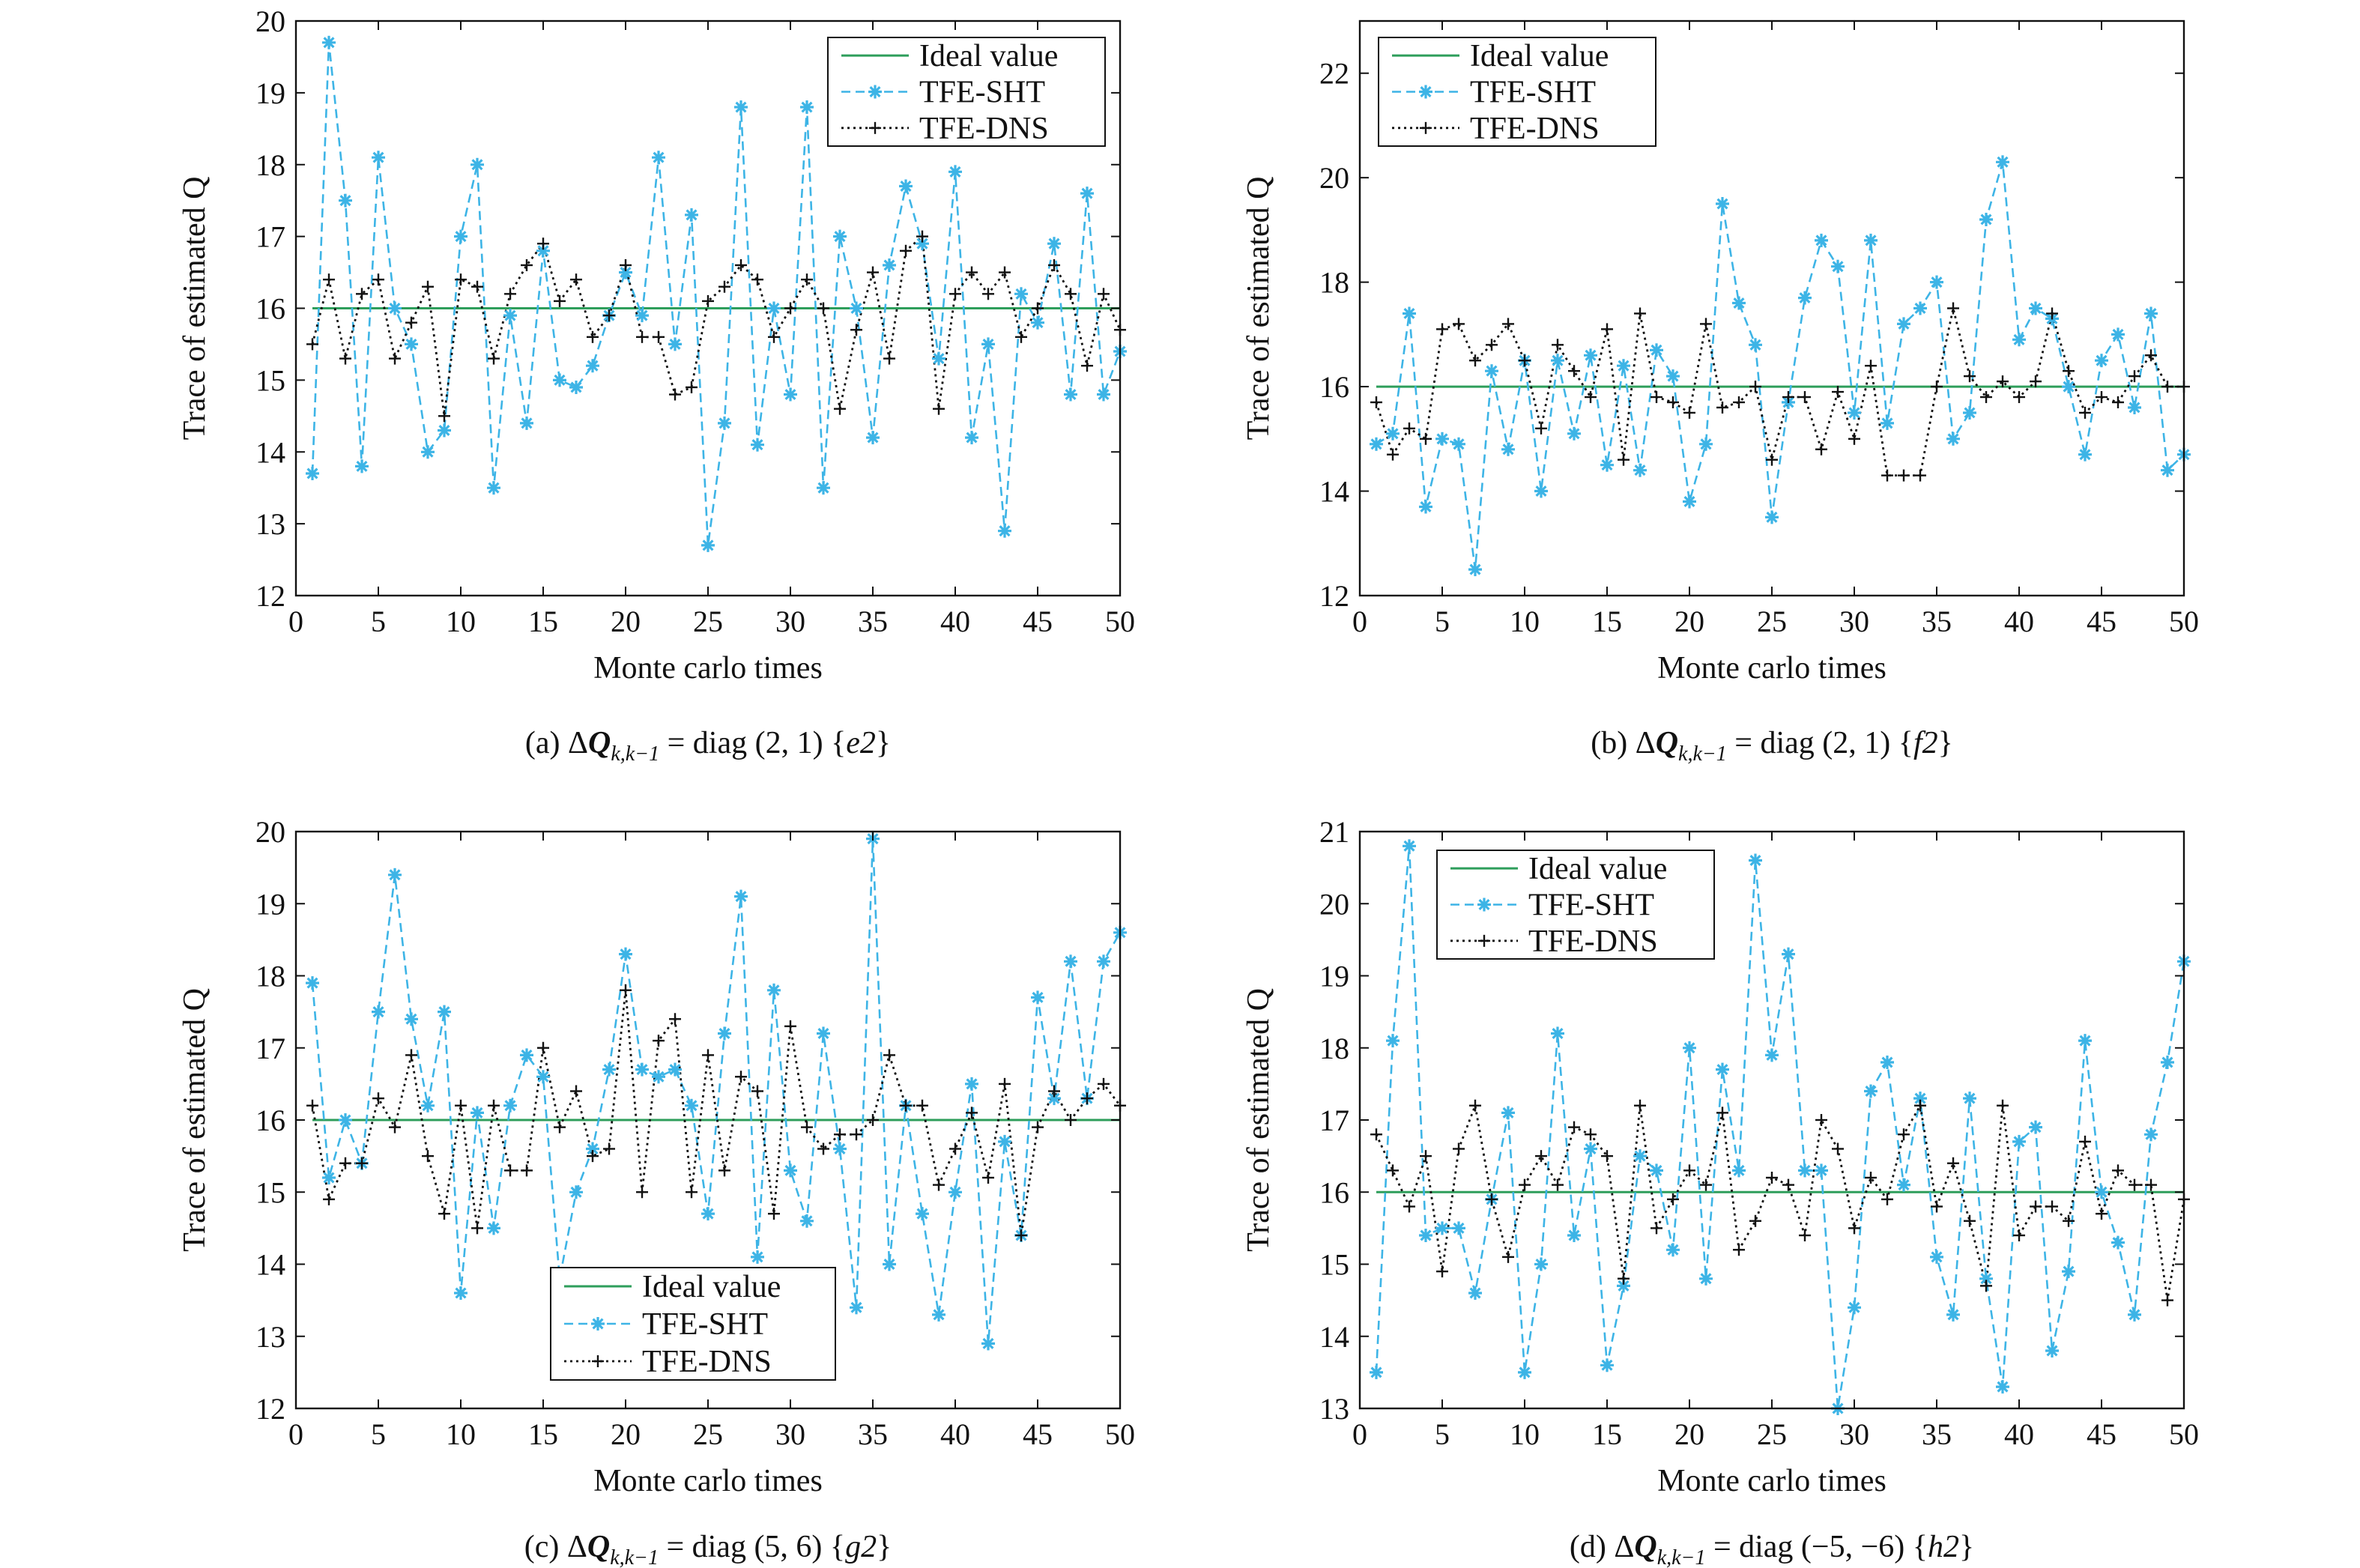 This screenshot has height=1568, width=2360. What do you see at coordinates (461, 621) in the screenshot?
I see `x-tick-label: 10` at bounding box center [461, 621].